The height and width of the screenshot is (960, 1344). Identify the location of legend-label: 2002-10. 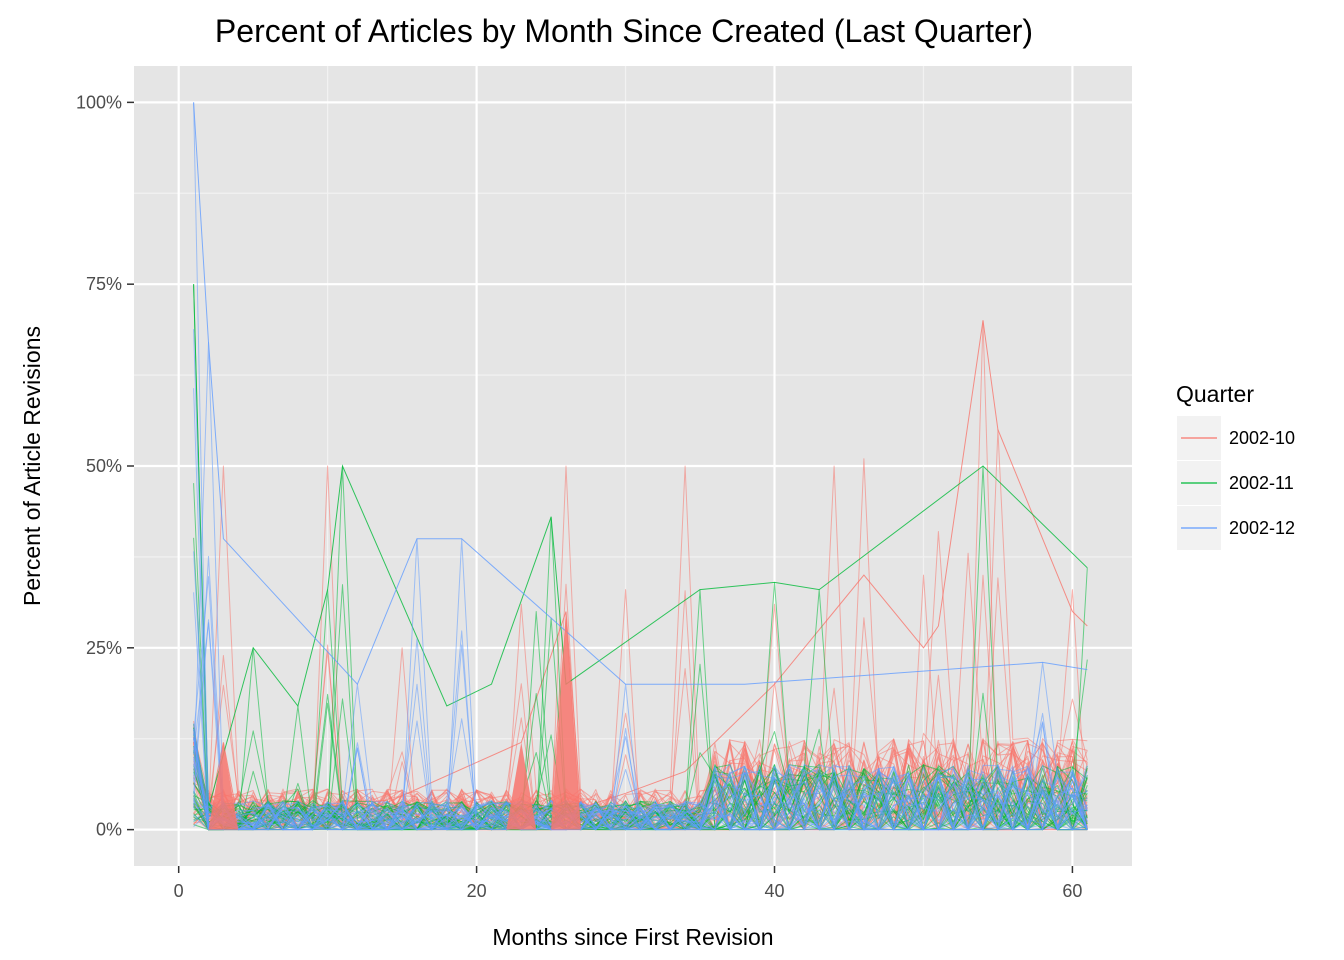
(1262, 438).